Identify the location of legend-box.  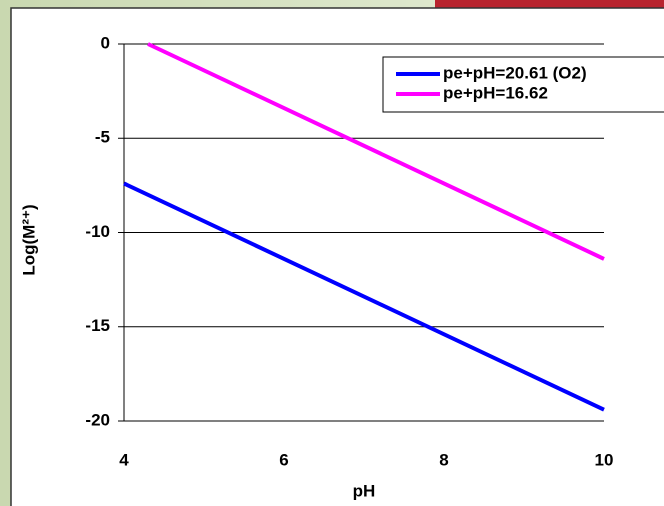
(523, 84).